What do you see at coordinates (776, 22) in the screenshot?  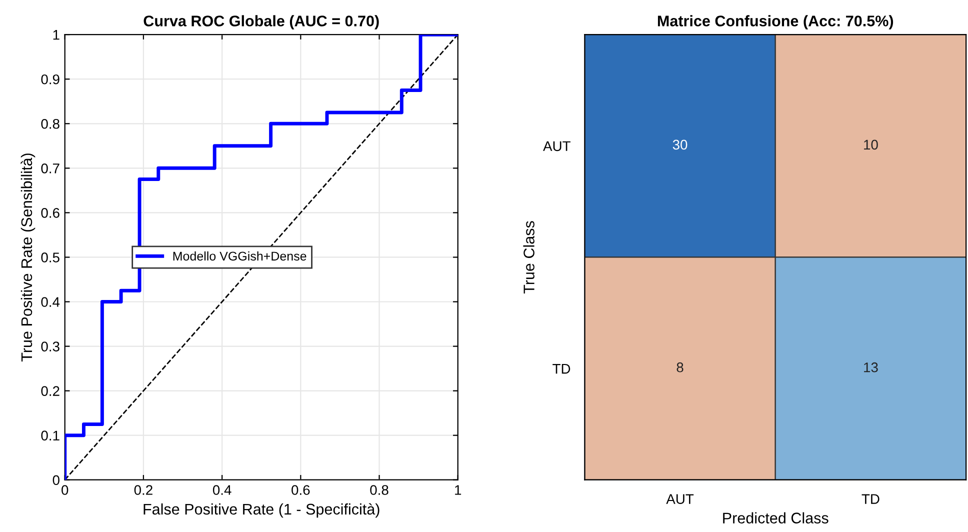 I see `chart-title: Matrice Confusione (Acc: 70.5%)` at bounding box center [776, 22].